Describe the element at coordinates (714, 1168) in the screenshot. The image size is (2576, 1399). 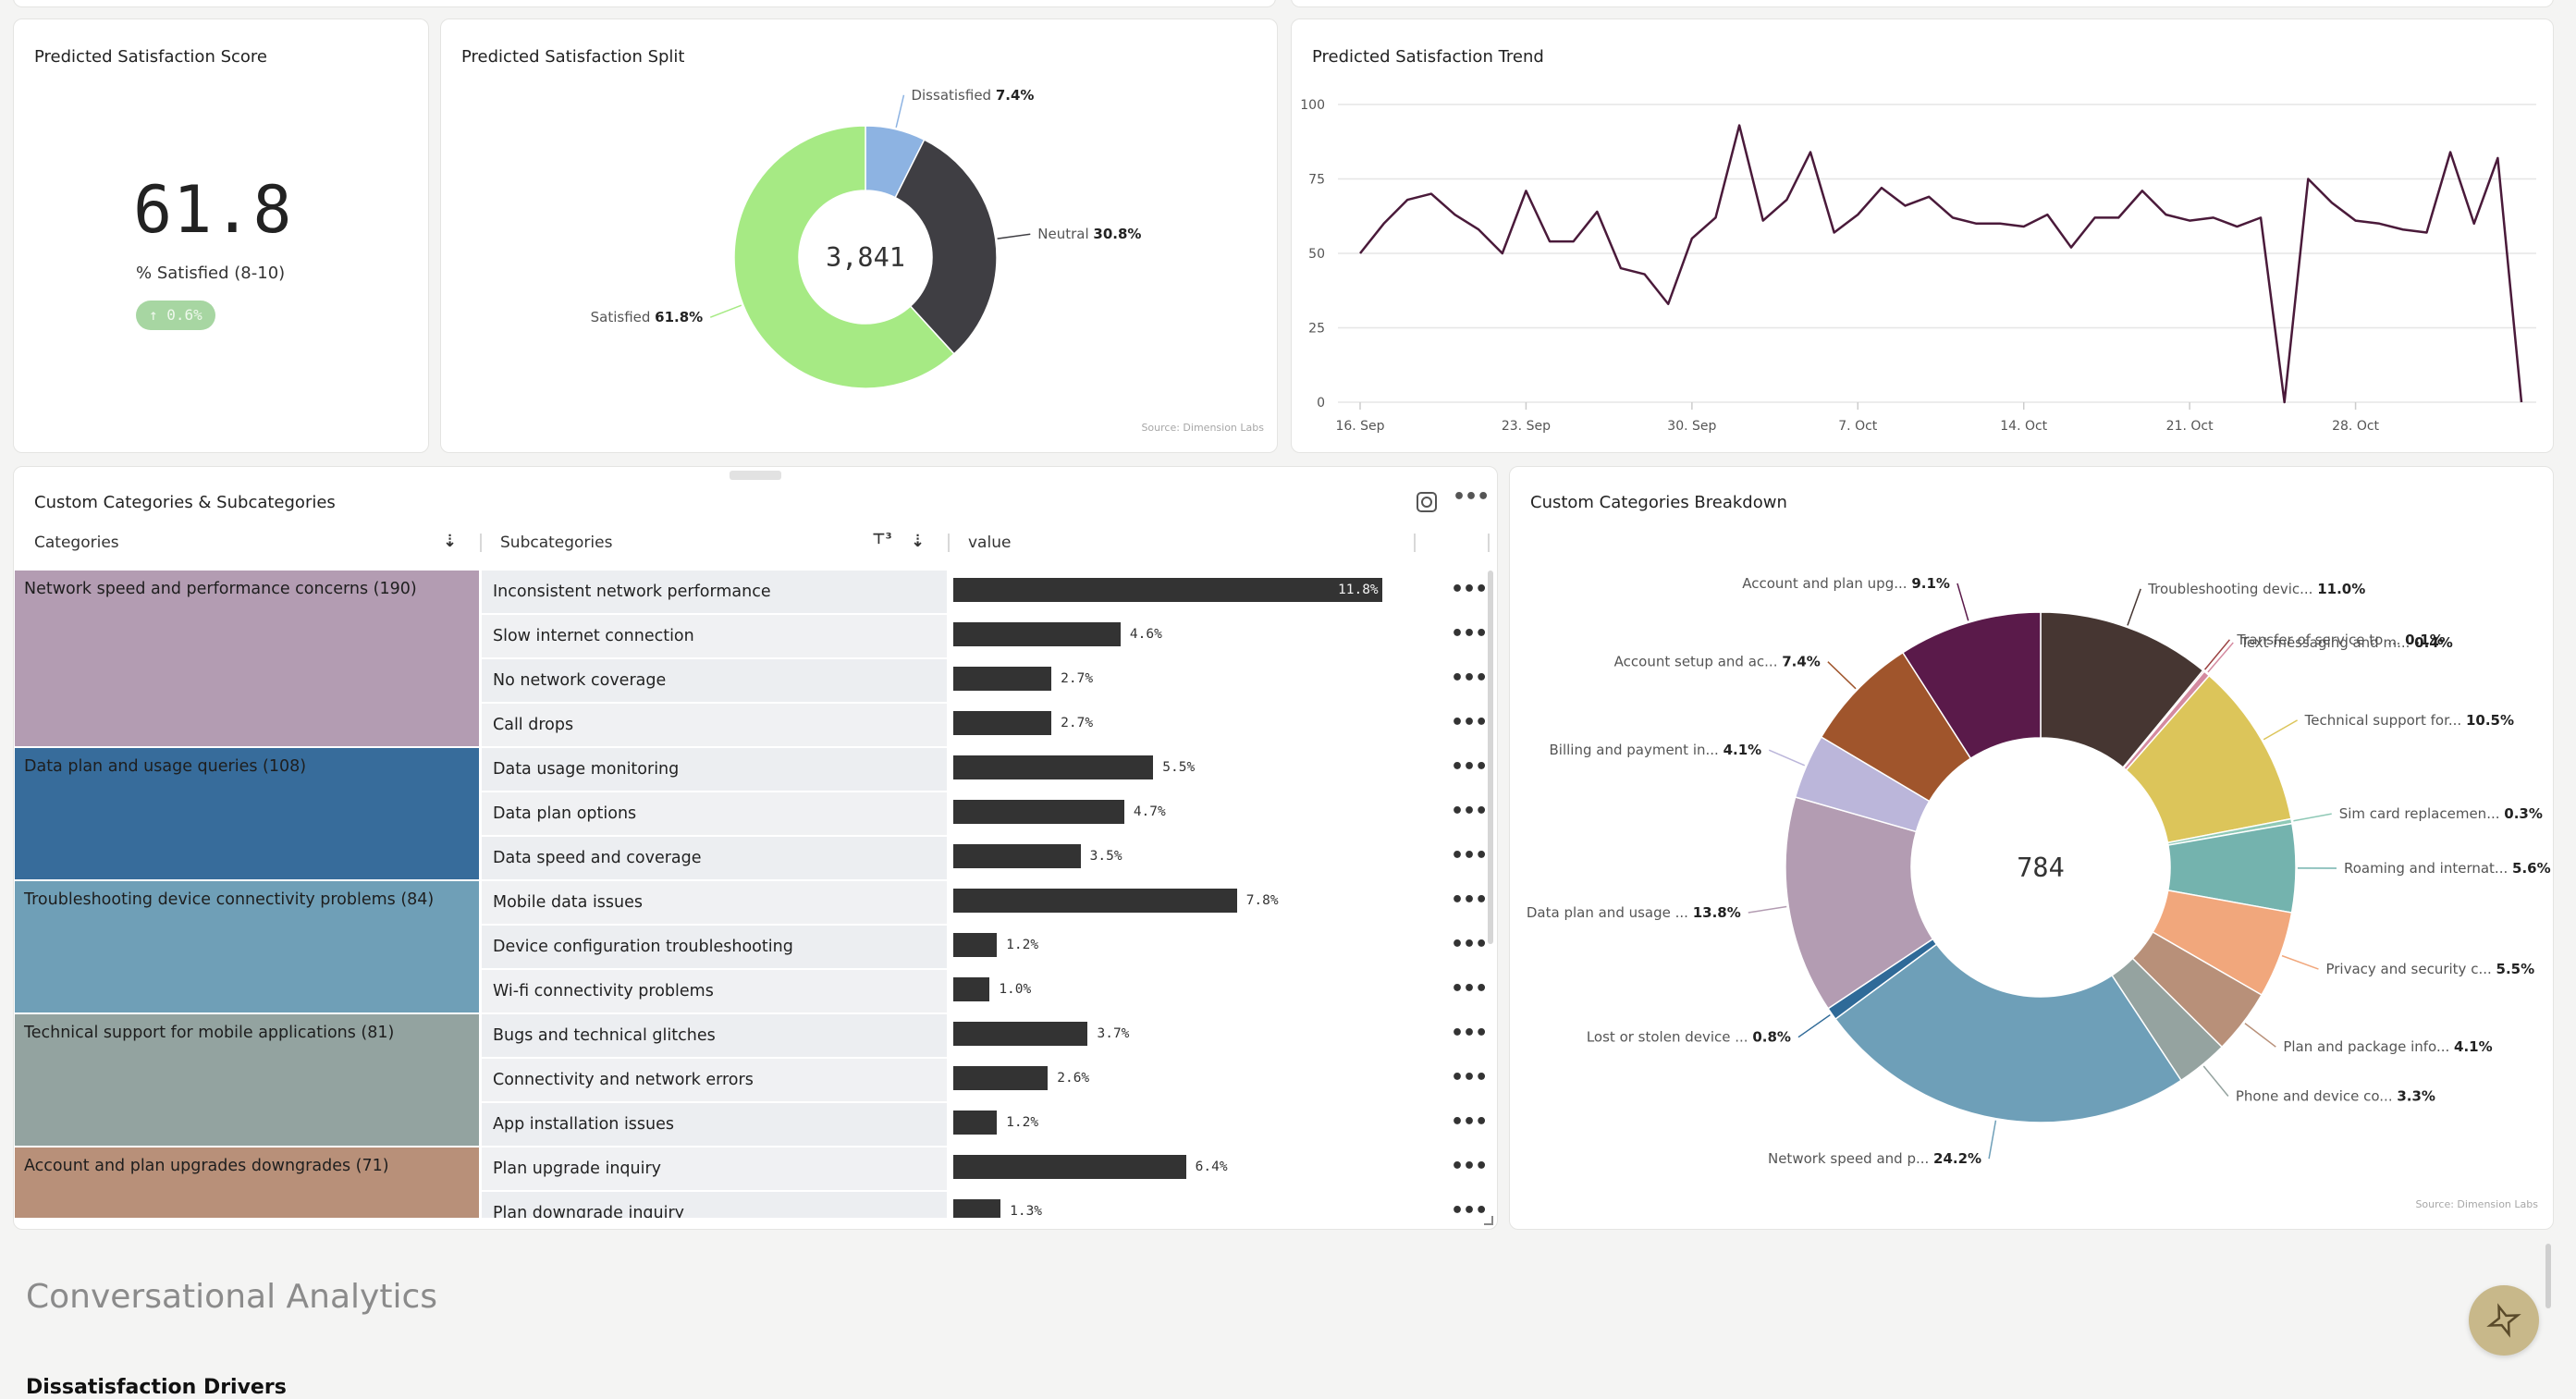
I see `subcategory-cell: Plan upgrade inquiry` at that location.